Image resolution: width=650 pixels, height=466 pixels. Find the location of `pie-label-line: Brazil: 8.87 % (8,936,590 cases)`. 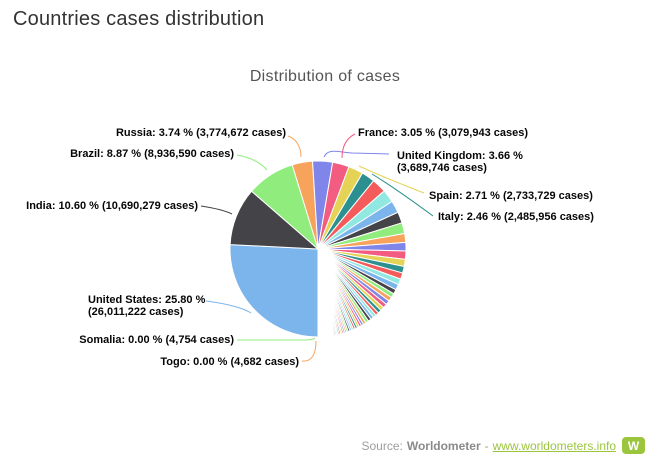

pie-label-line: Brazil: 8.87 % (8,936,590 cases) is located at coordinates (152, 154).